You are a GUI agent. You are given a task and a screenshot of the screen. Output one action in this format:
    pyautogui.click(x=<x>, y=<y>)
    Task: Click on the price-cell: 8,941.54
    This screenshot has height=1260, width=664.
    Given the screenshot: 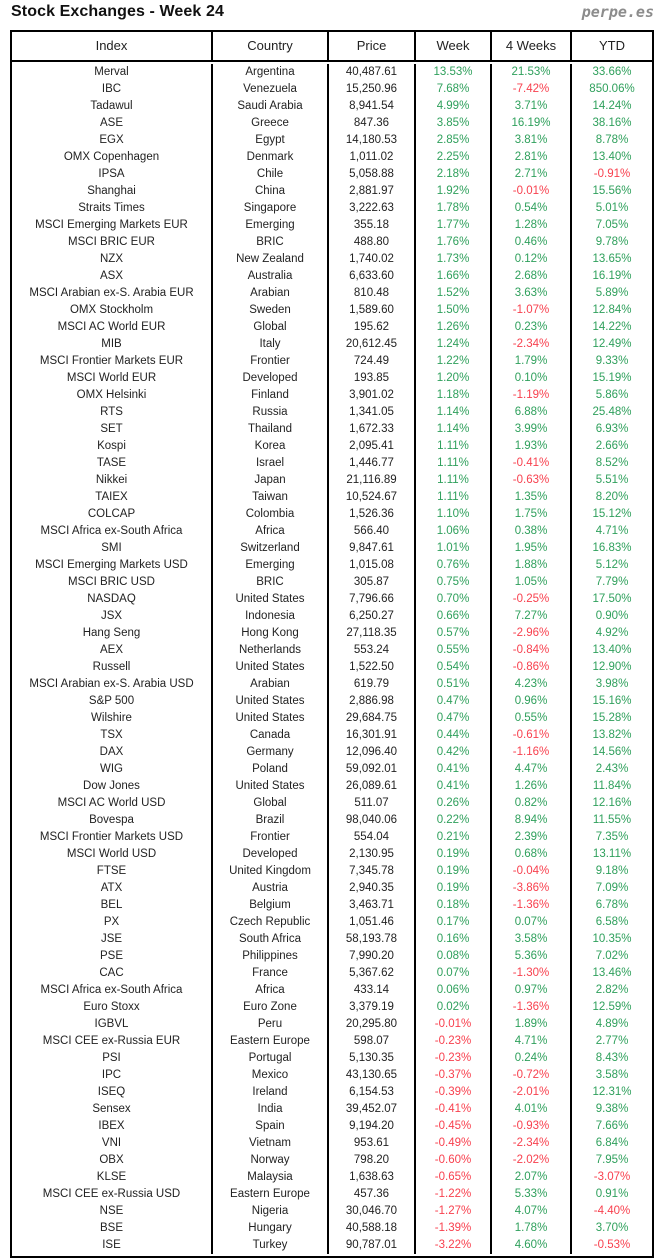 What is the action you would take?
    pyautogui.click(x=372, y=106)
    